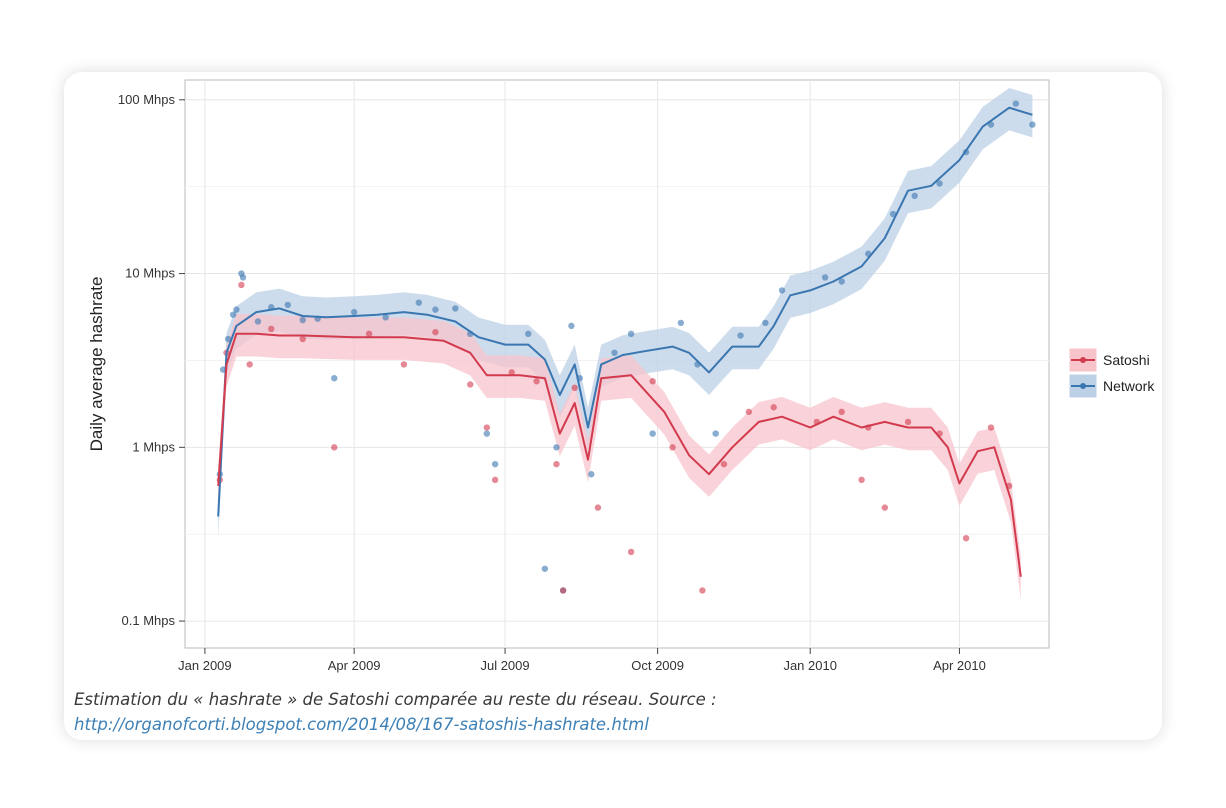  Describe the element at coordinates (1126, 360) in the screenshot. I see `legend-label-satoshi: Satoshi` at that location.